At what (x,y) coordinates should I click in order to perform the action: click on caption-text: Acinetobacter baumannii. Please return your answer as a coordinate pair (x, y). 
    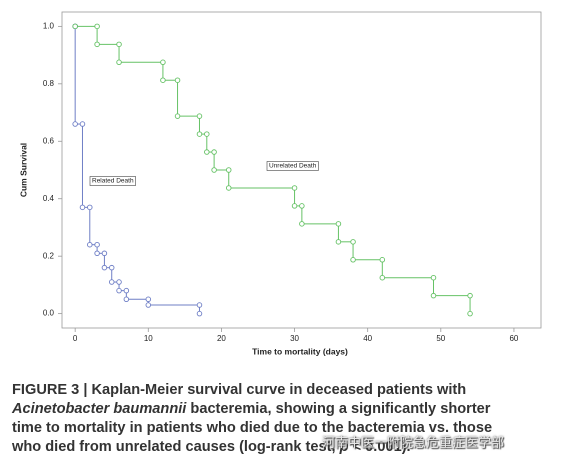
    Looking at the image, I should click on (99, 409).